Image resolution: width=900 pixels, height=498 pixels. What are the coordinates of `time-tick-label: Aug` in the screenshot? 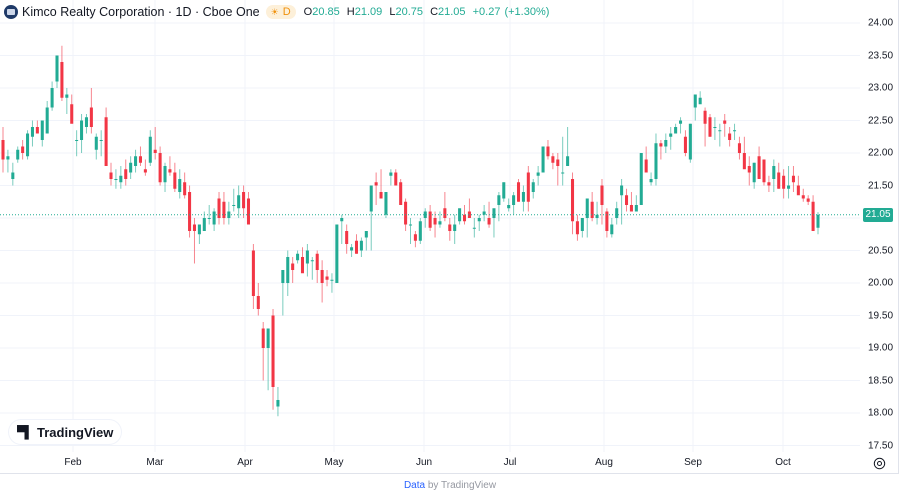 It's located at (604, 462).